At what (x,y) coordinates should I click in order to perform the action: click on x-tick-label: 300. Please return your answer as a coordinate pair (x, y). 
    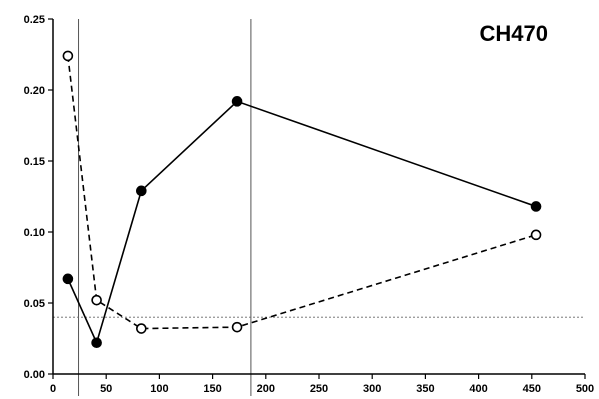
    Looking at the image, I should click on (372, 389).